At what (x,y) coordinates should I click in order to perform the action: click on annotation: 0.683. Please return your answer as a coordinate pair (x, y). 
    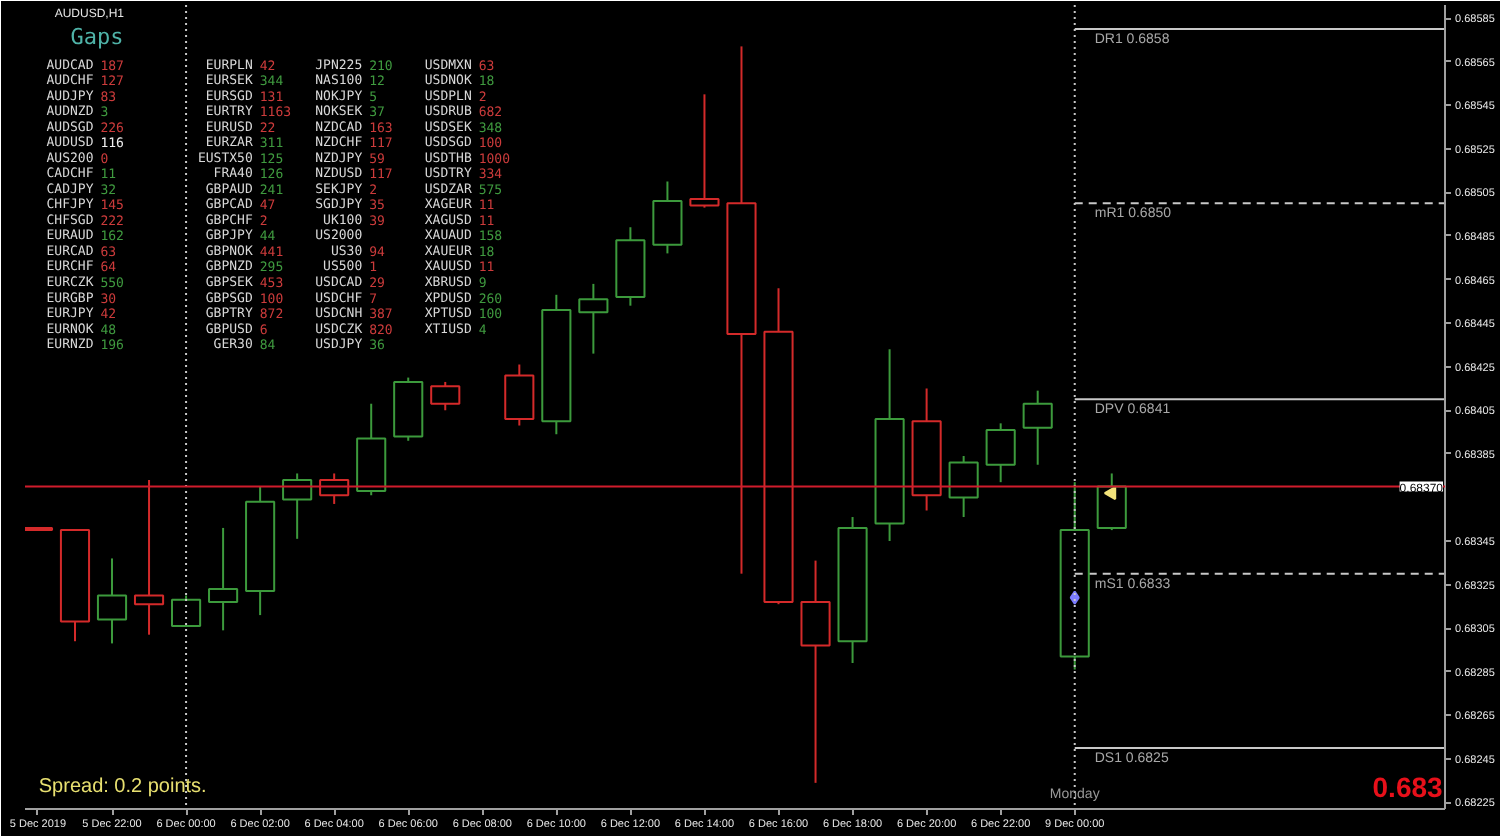
    Looking at the image, I should click on (1408, 787).